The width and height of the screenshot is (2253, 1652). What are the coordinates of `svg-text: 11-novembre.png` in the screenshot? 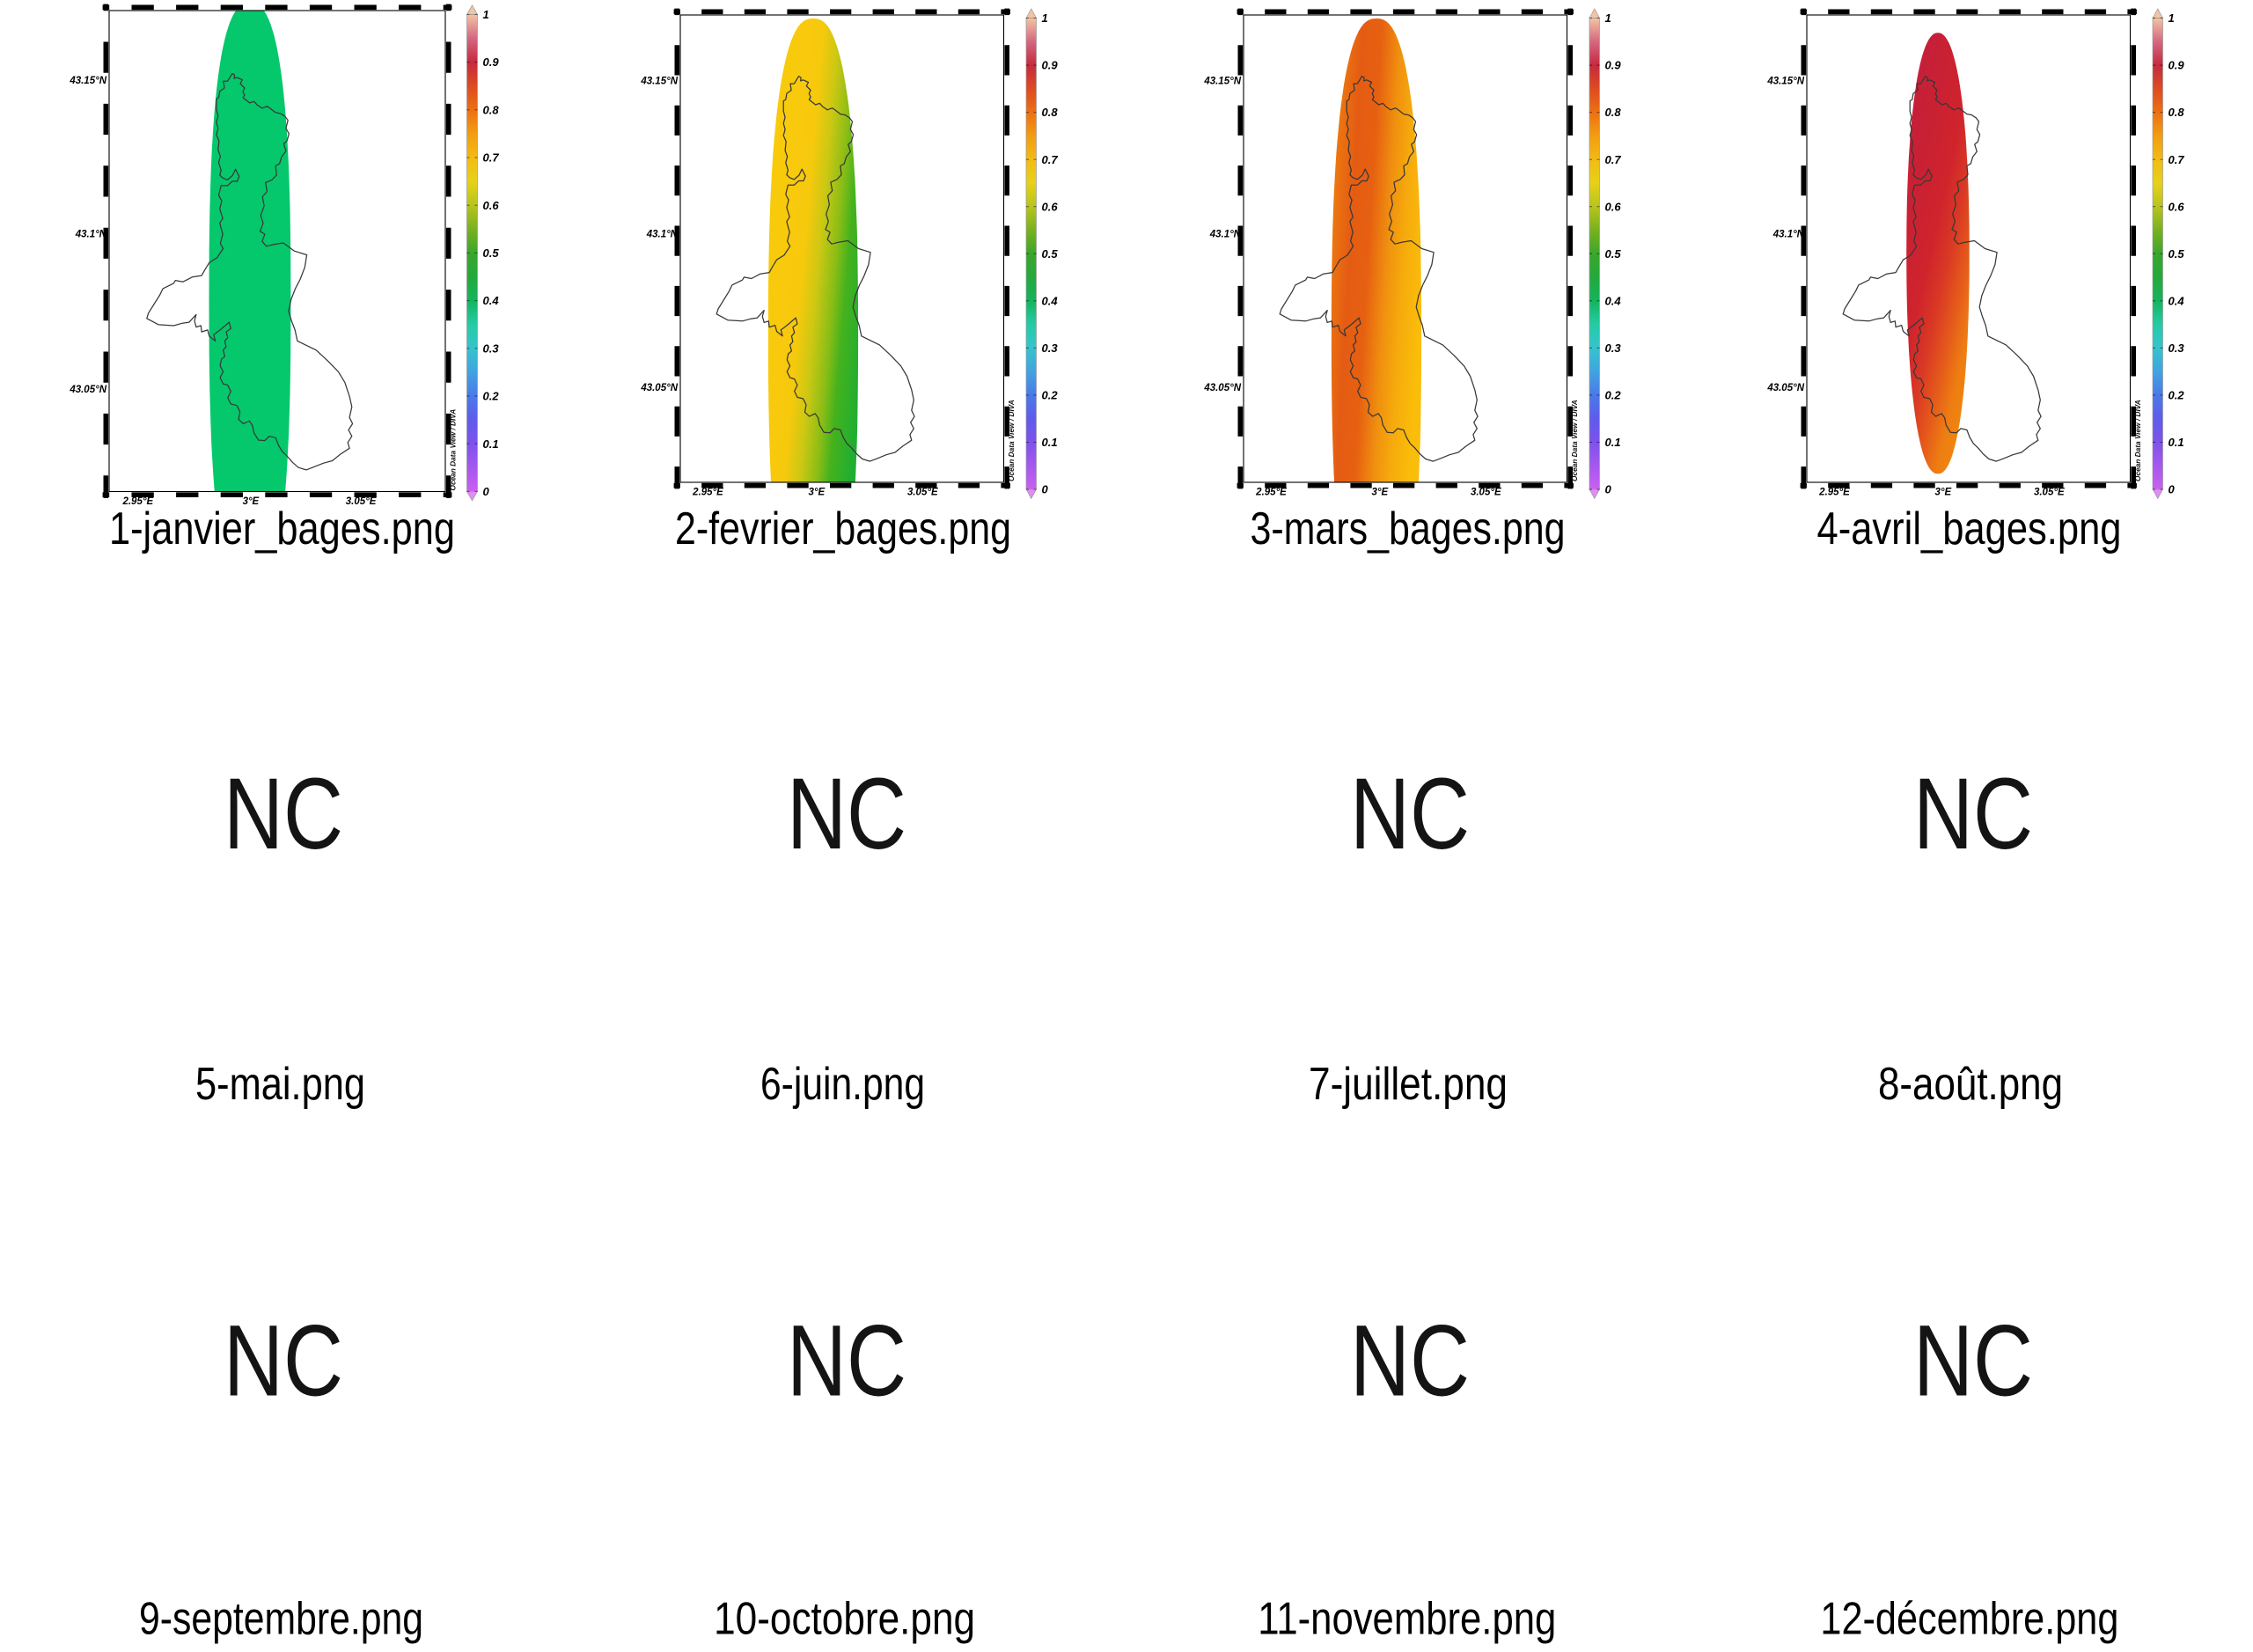 It's located at (1407, 1619).